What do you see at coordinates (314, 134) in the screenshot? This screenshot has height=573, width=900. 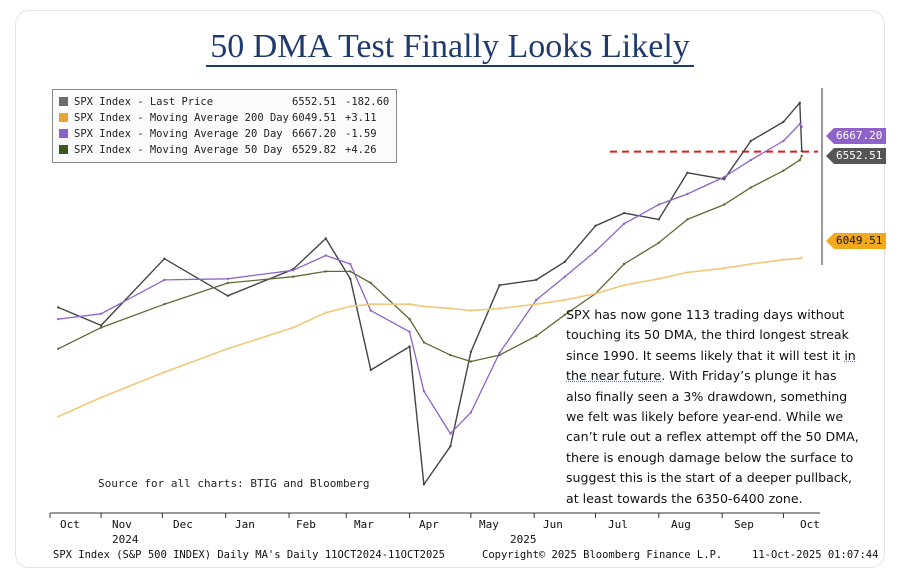 I see `legend-value: 6667.20` at bounding box center [314, 134].